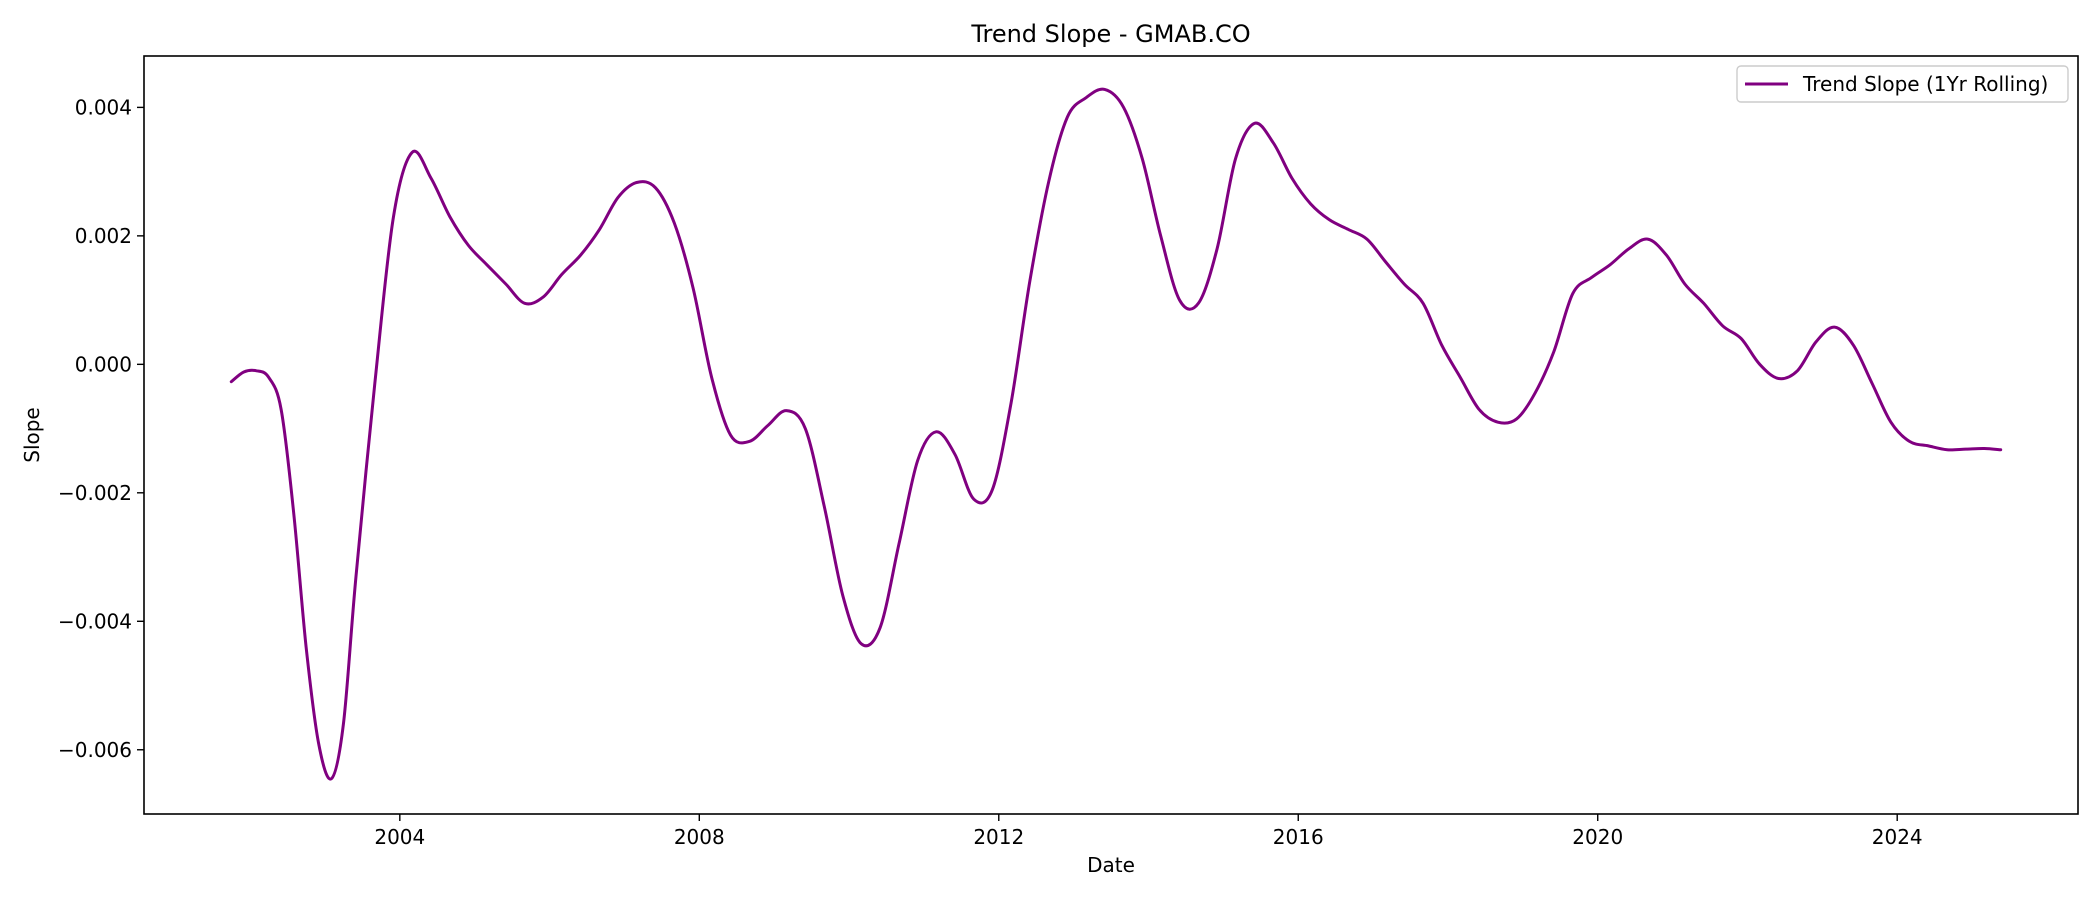 The image size is (2100, 900). Describe the element at coordinates (1111, 865) in the screenshot. I see `x-axis-title: Date` at that location.